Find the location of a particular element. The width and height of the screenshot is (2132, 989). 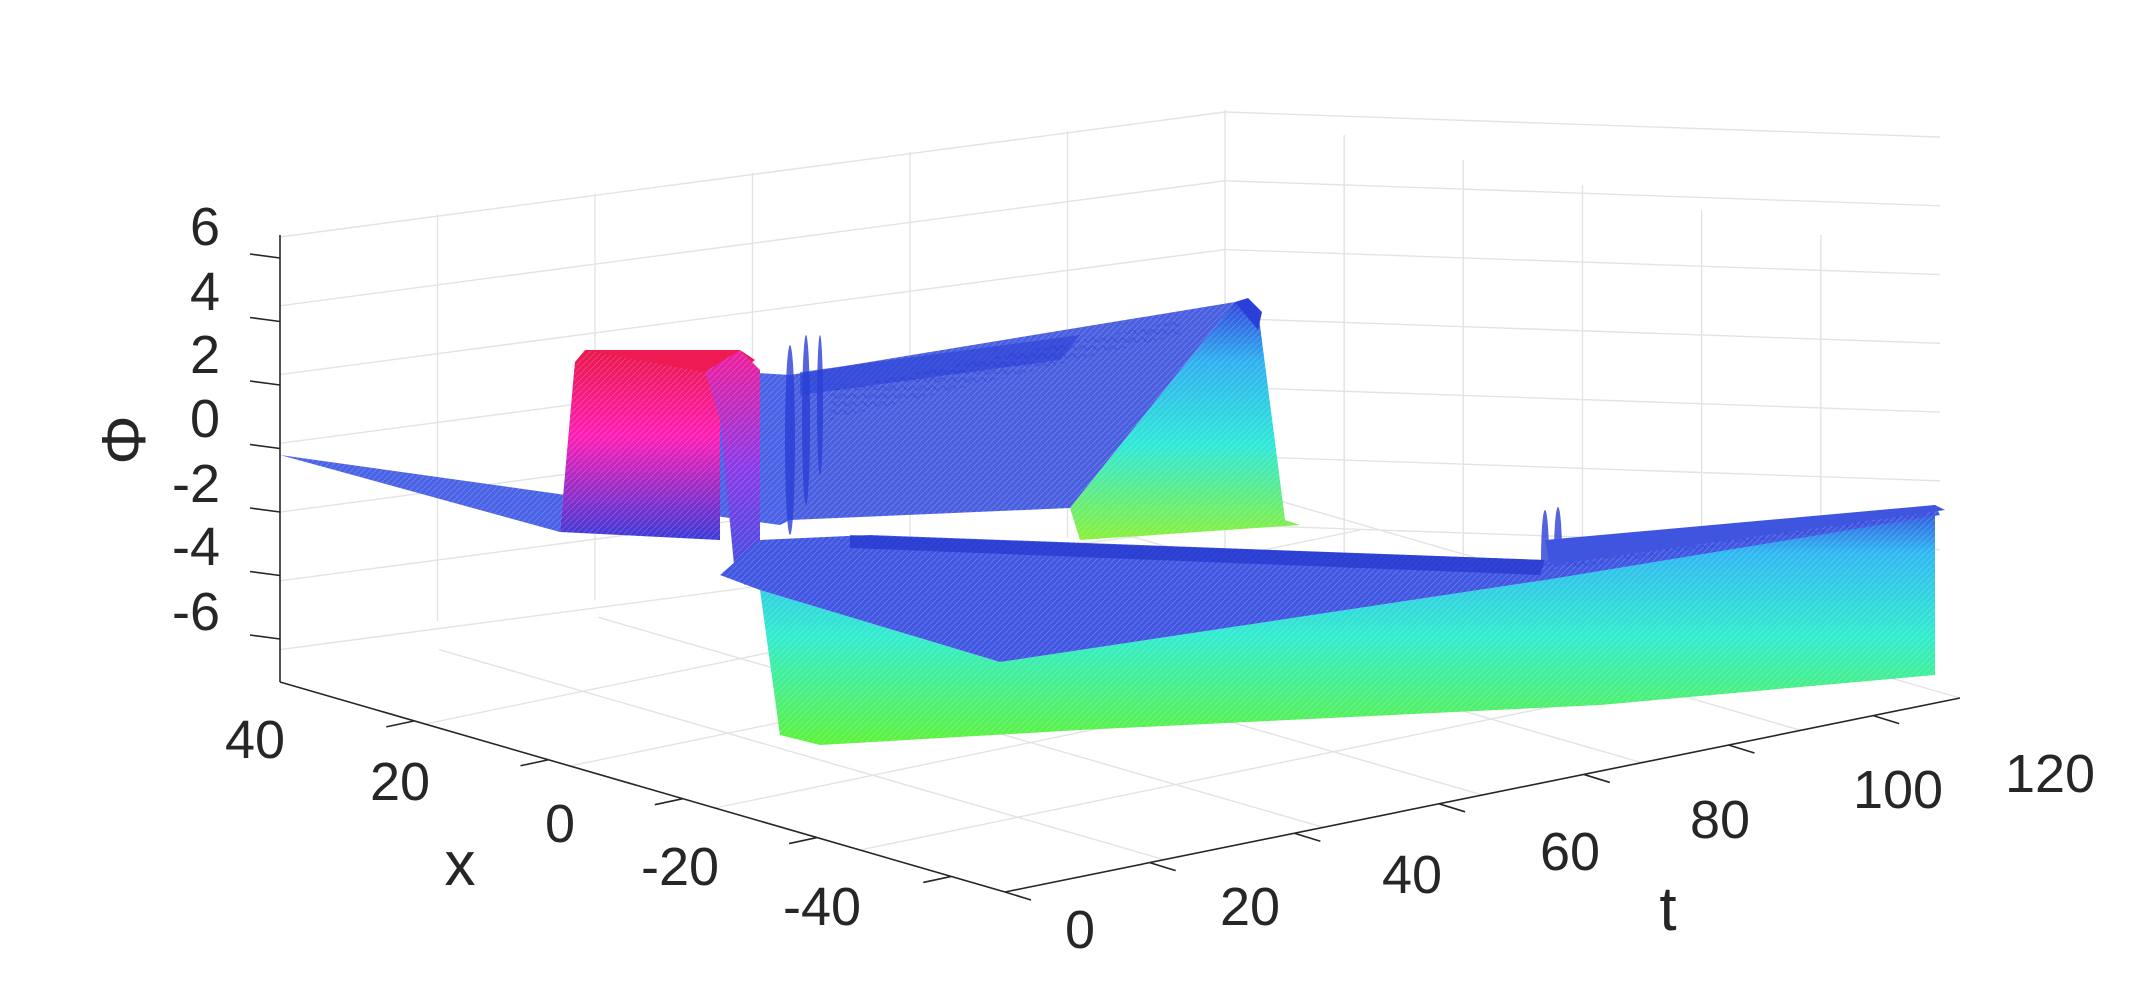

z-tick-label: 4 is located at coordinates (205, 292).